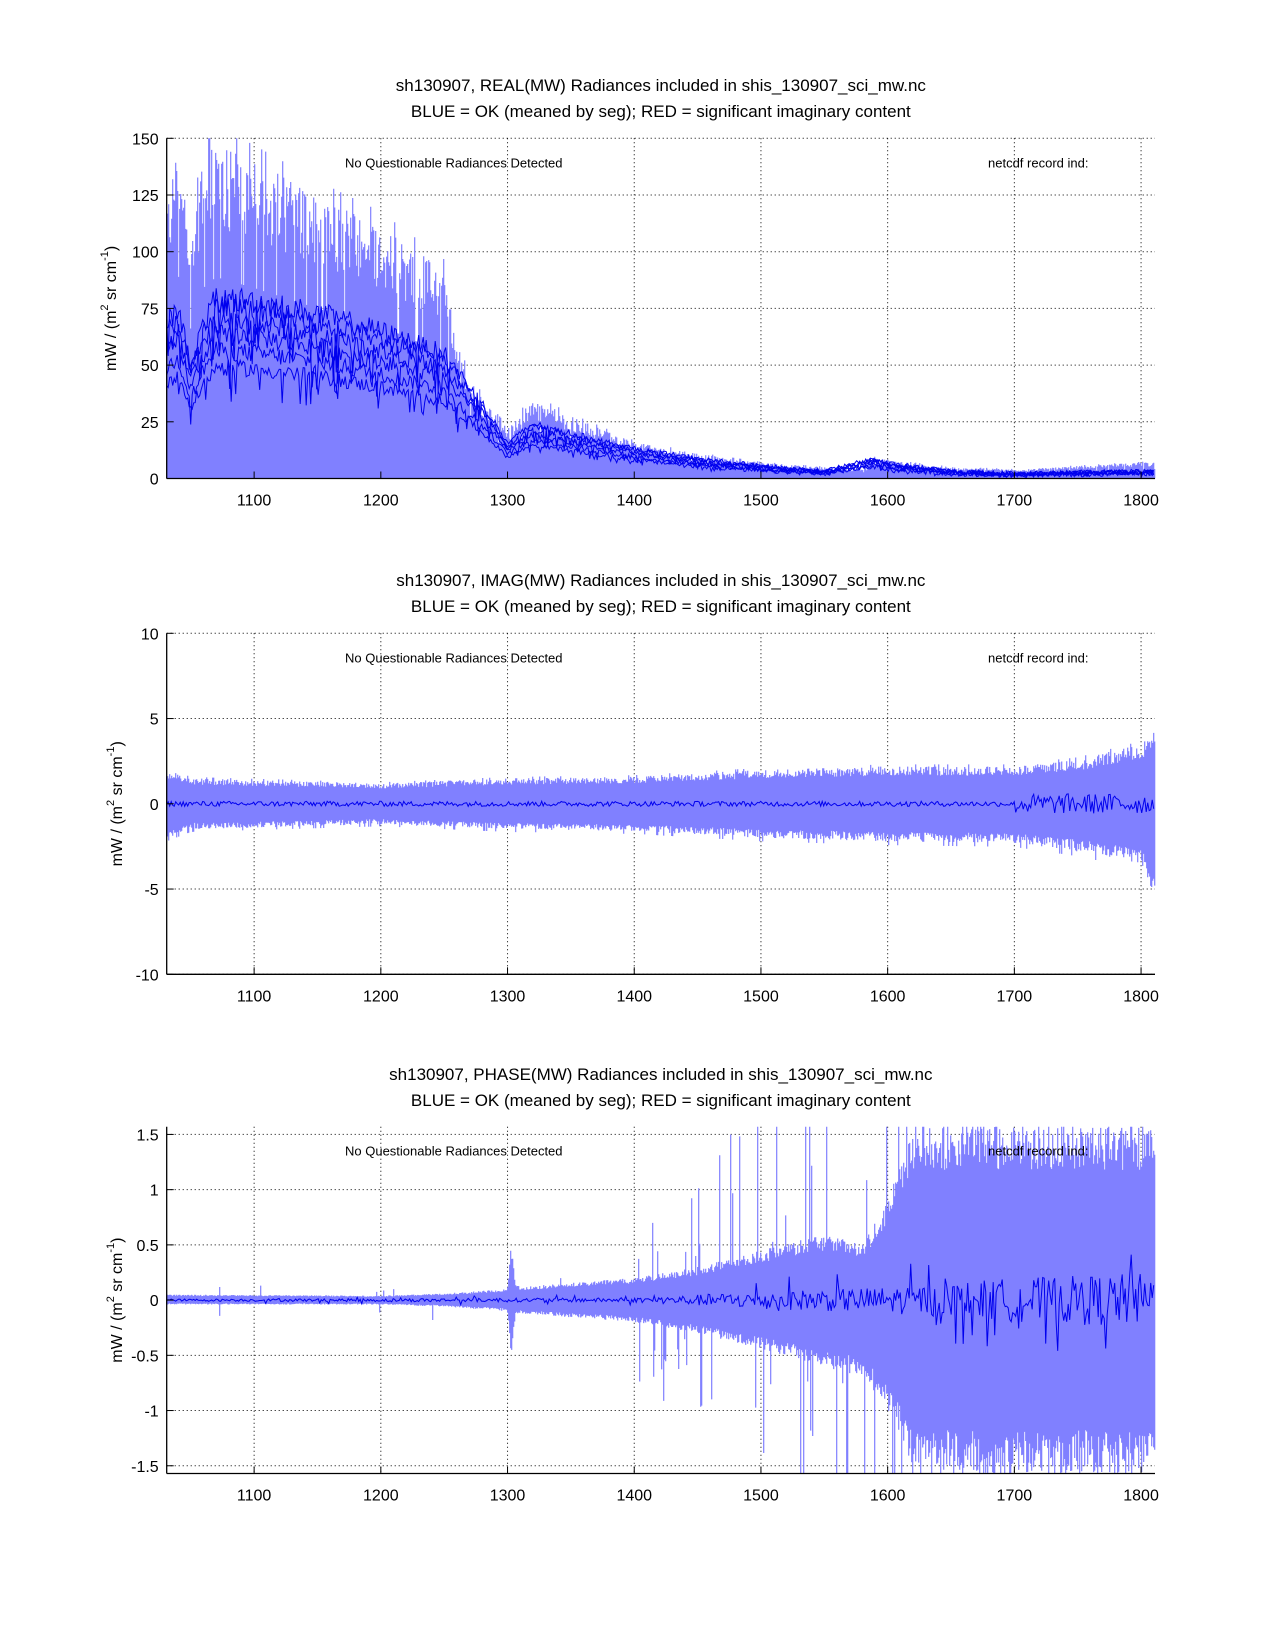 The width and height of the screenshot is (1275, 1650). Describe the element at coordinates (150, 309) in the screenshot. I see `y-tick-label: 75` at that location.